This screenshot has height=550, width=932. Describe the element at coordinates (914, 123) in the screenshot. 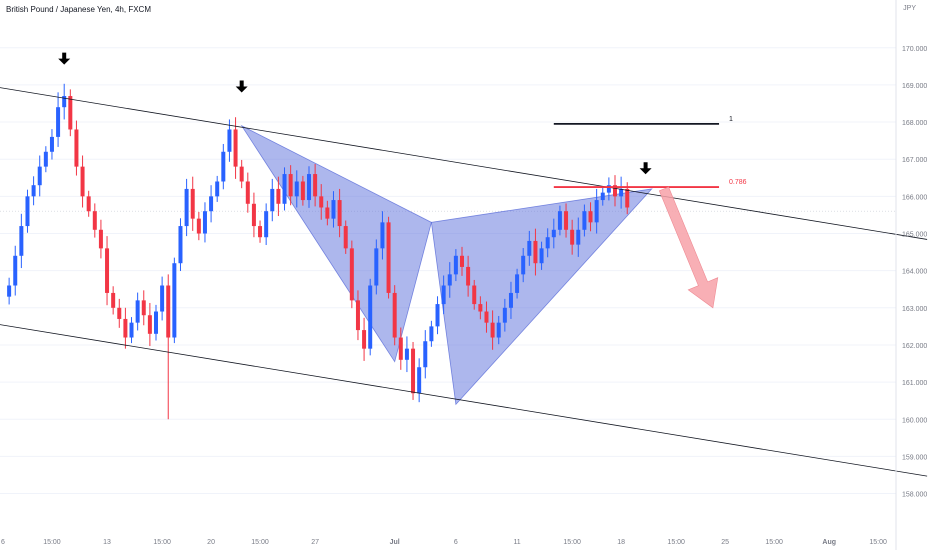

I see `price-tick-label: 168.000` at that location.